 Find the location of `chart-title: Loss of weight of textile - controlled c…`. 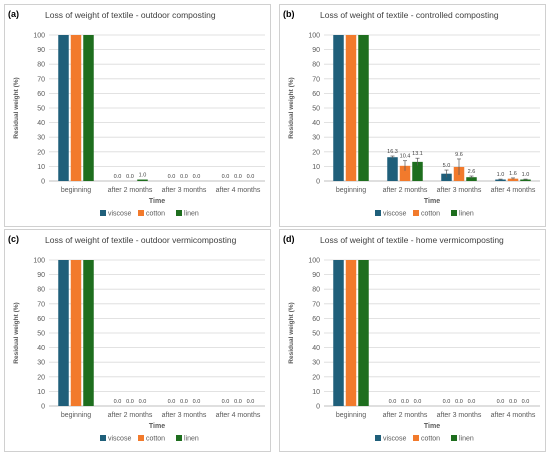

chart-title: Loss of weight of textile - controlled c… is located at coordinates (409, 15).